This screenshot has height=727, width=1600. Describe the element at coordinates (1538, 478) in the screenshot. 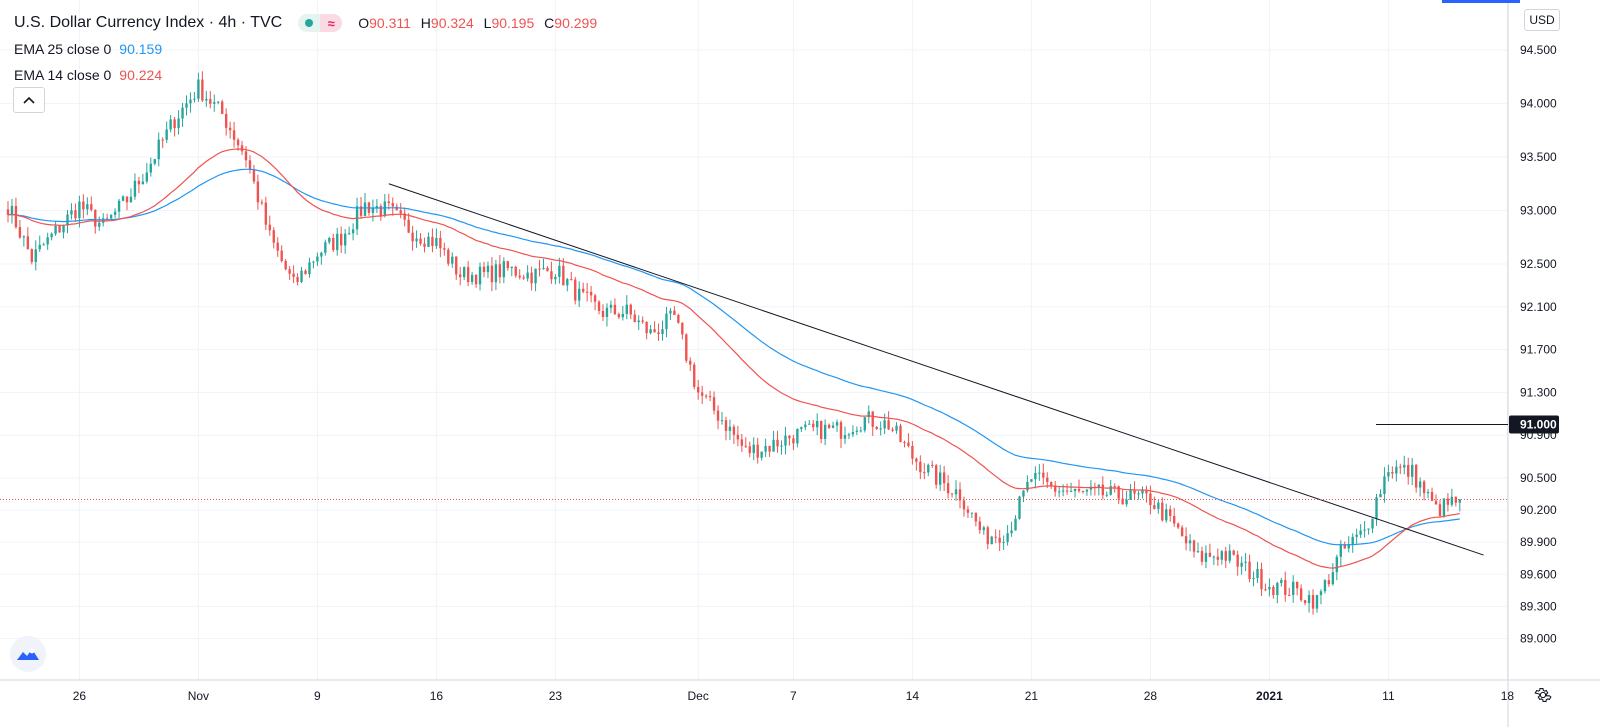

I see `y-tick-label: 90.500` at that location.